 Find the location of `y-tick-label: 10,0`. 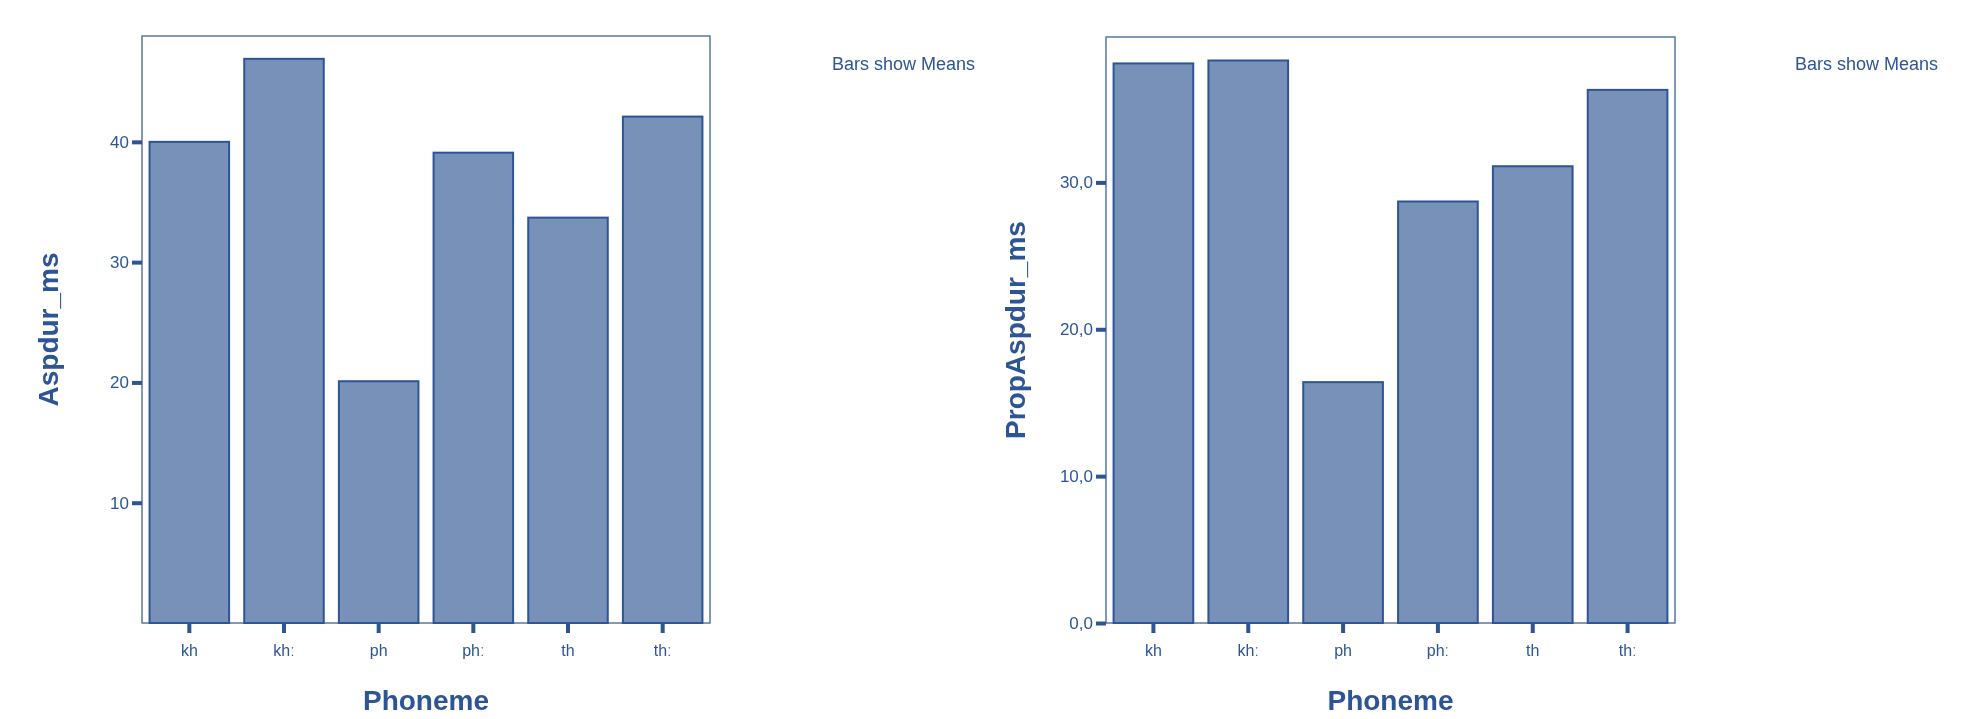

y-tick-label: 10,0 is located at coordinates (1076, 477).